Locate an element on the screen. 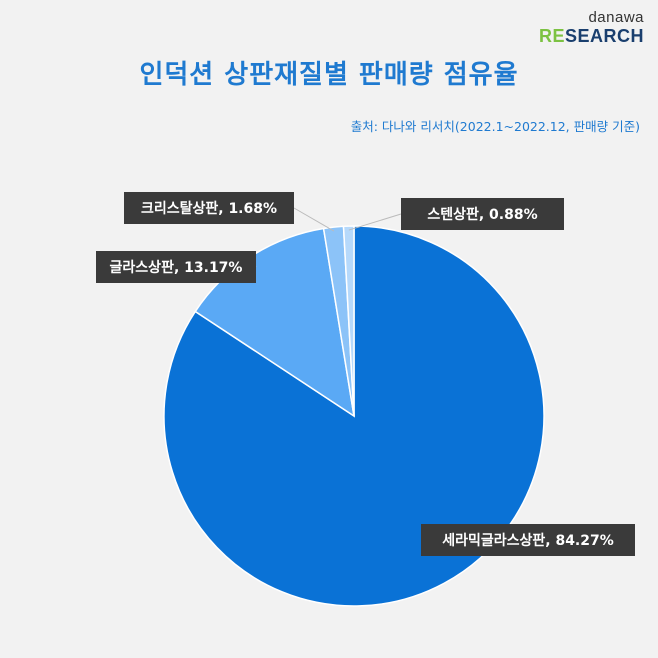 This screenshot has height=658, width=658. logo-danawa-text: danawa is located at coordinates (616, 17).